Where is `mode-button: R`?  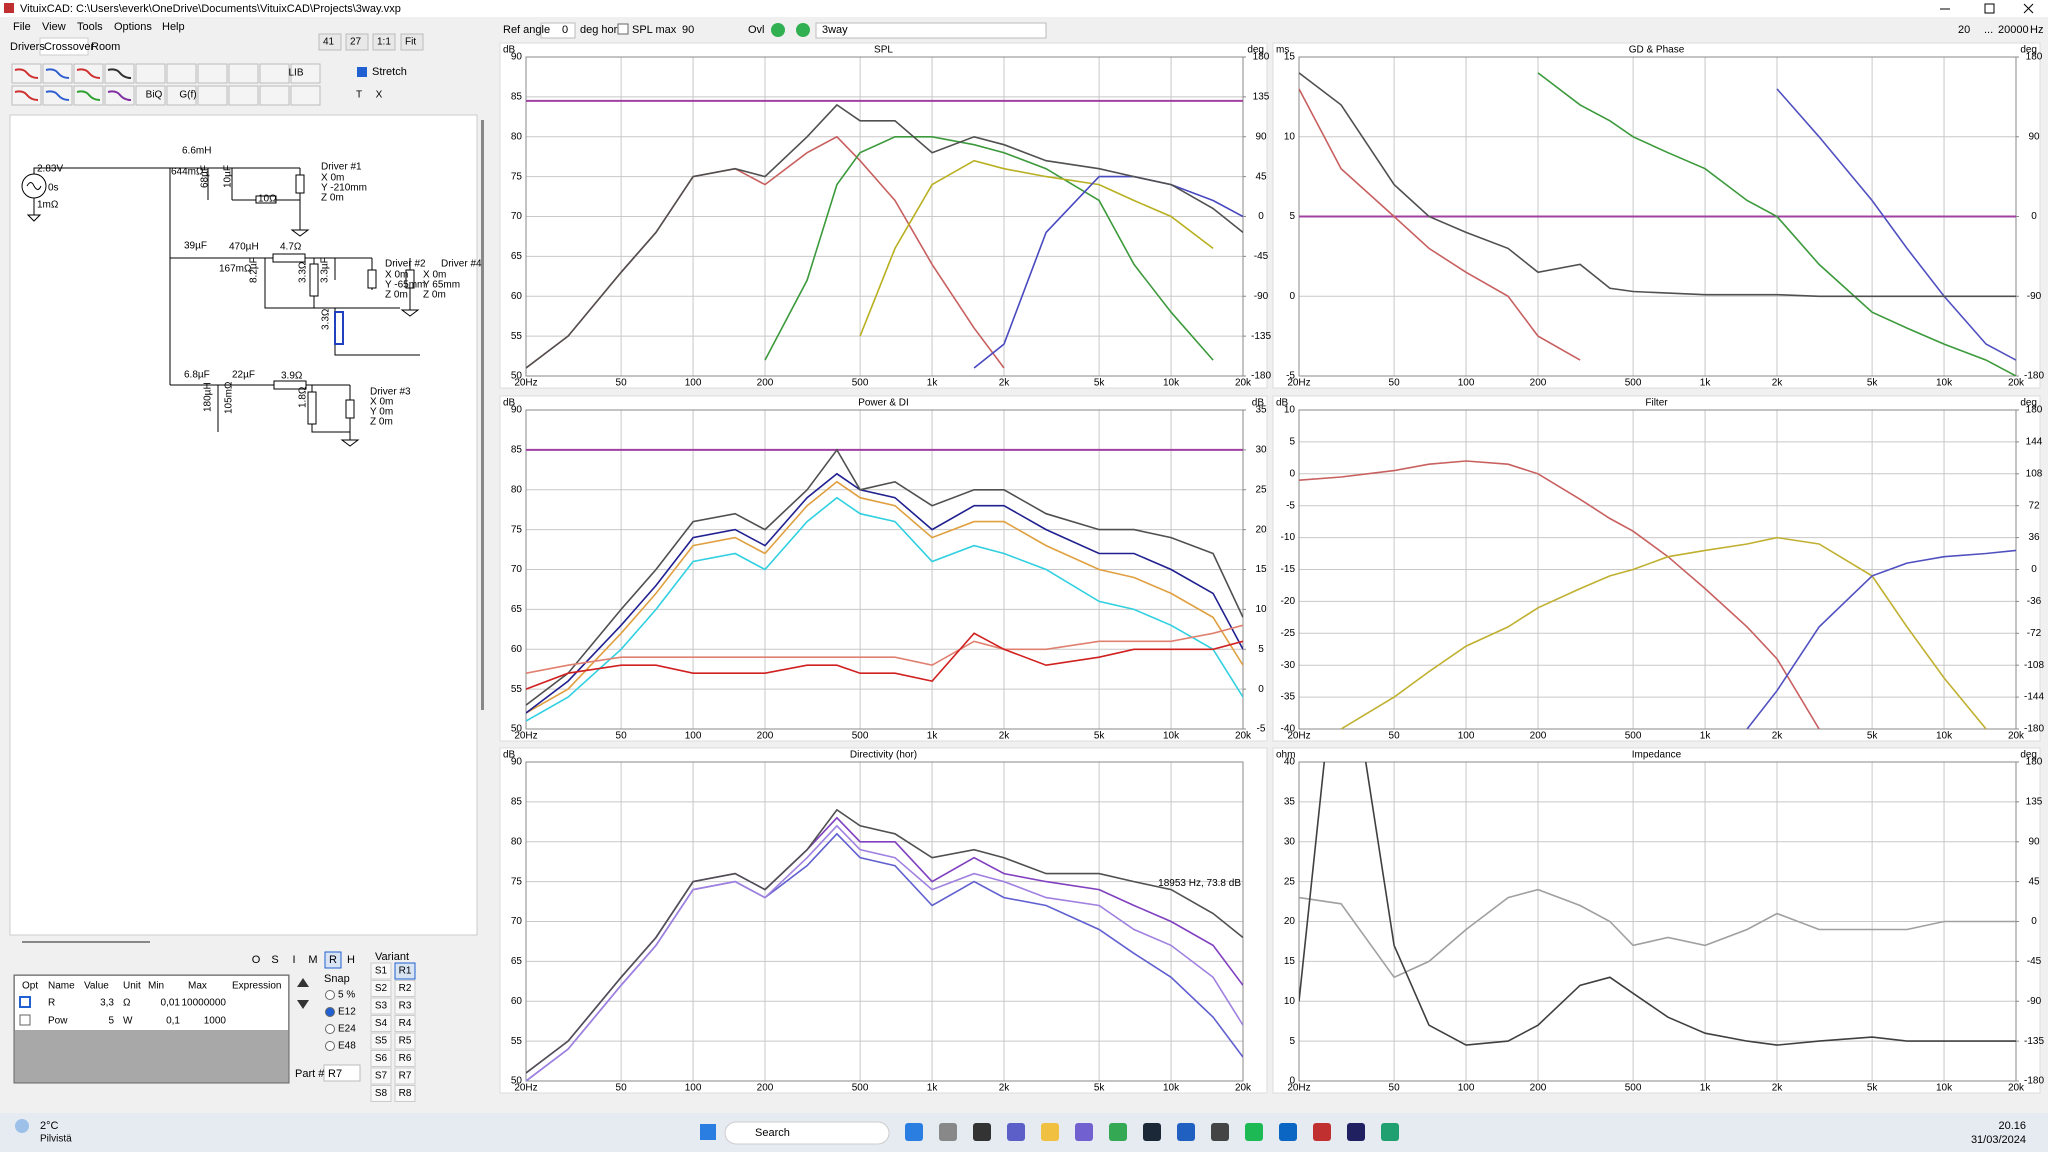
mode-button: R is located at coordinates (333, 960).